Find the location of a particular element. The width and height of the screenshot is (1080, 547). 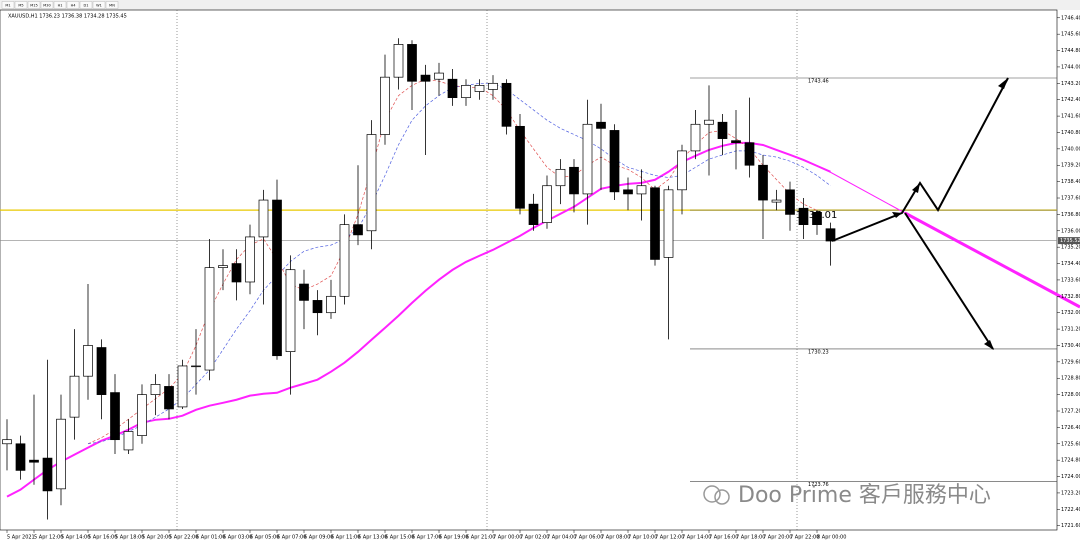

x-tick-label: 6 Apr 03:00 is located at coordinates (237, 538).